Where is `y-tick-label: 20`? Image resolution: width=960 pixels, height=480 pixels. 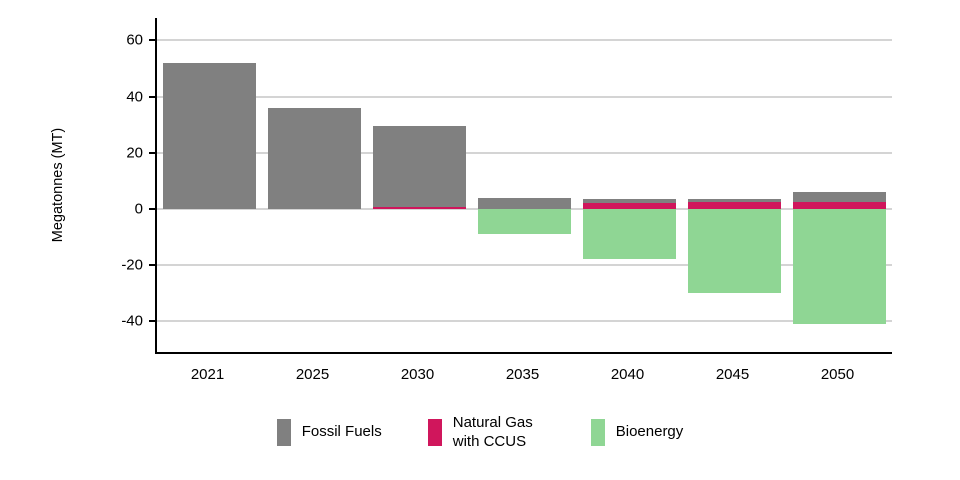 y-tick-label: 20 is located at coordinates (134, 153).